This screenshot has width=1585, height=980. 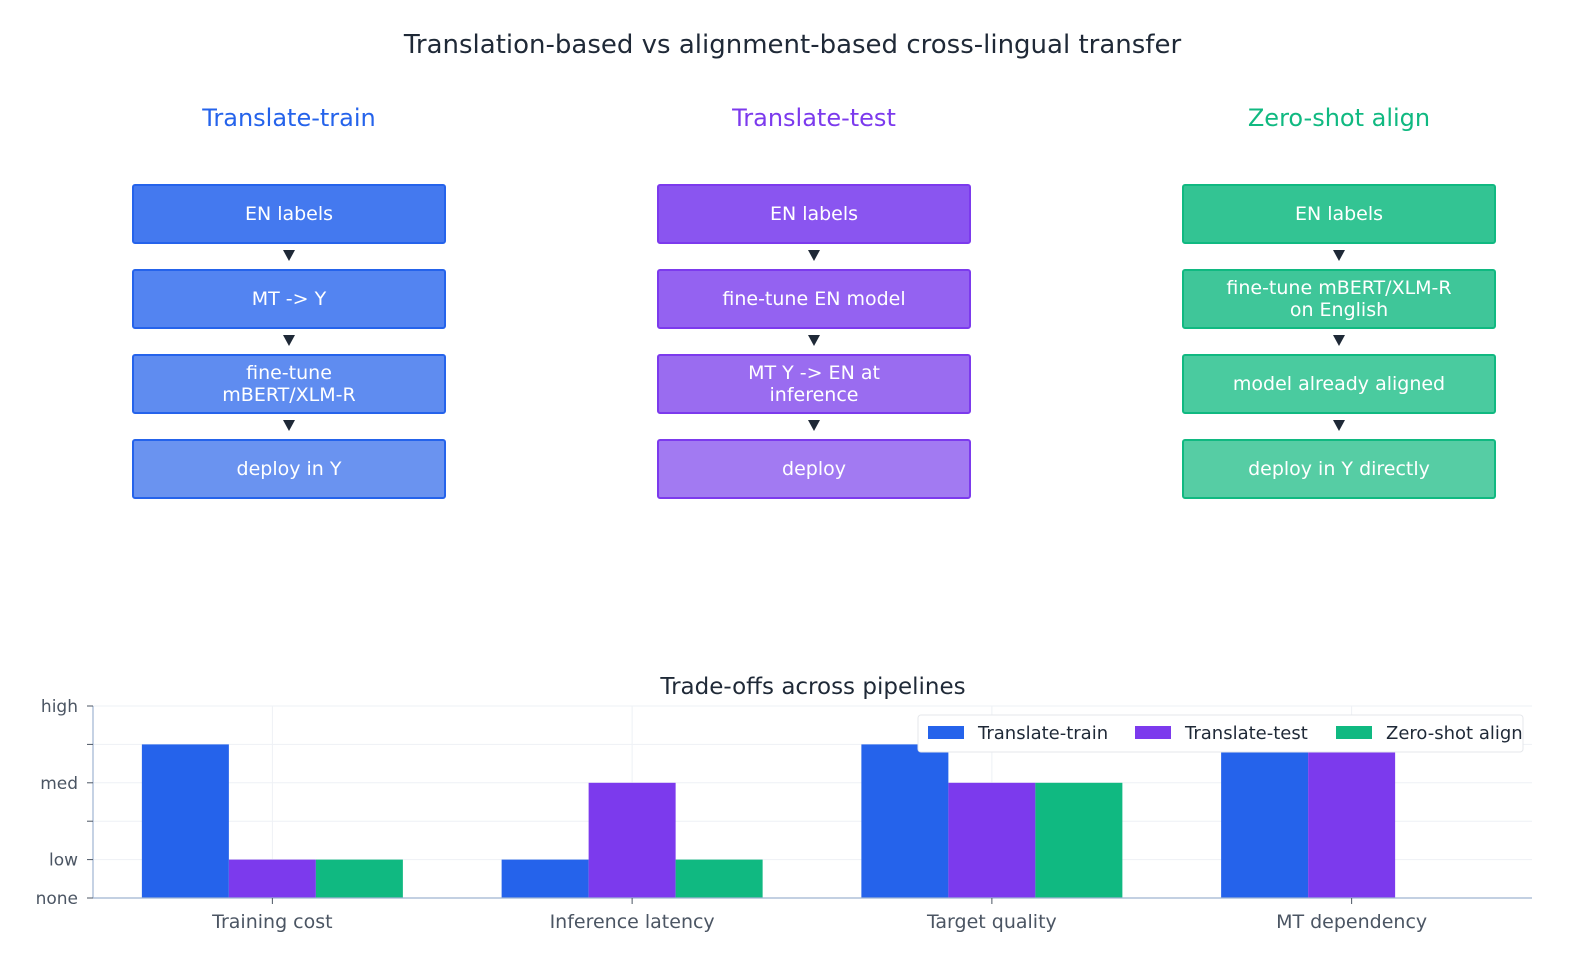 I want to click on x-tick-label: Inference latency, so click(x=632, y=922).